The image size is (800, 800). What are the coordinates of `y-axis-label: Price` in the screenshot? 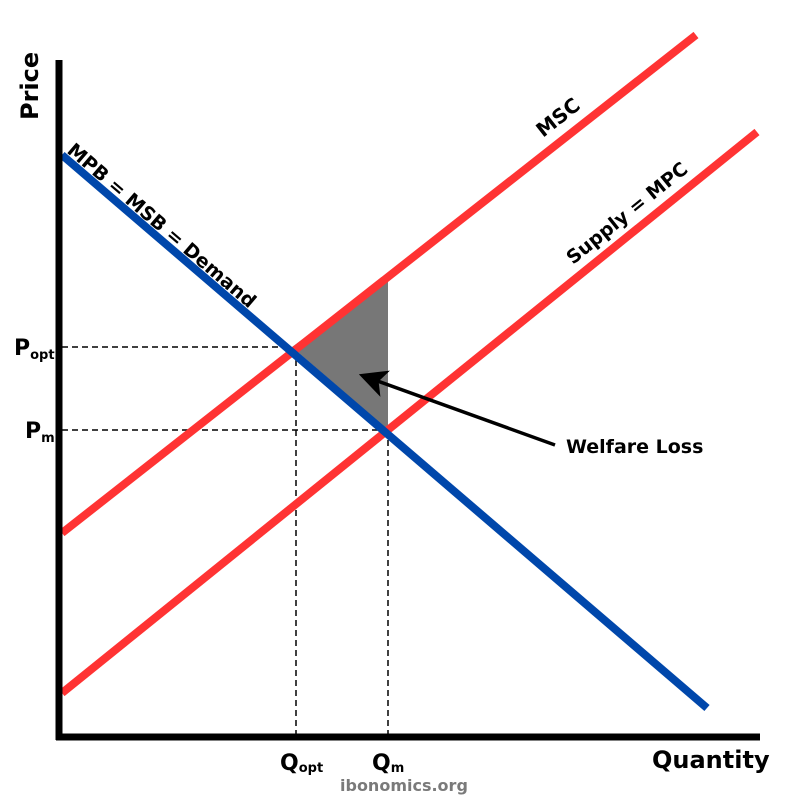 It's located at (30, 86).